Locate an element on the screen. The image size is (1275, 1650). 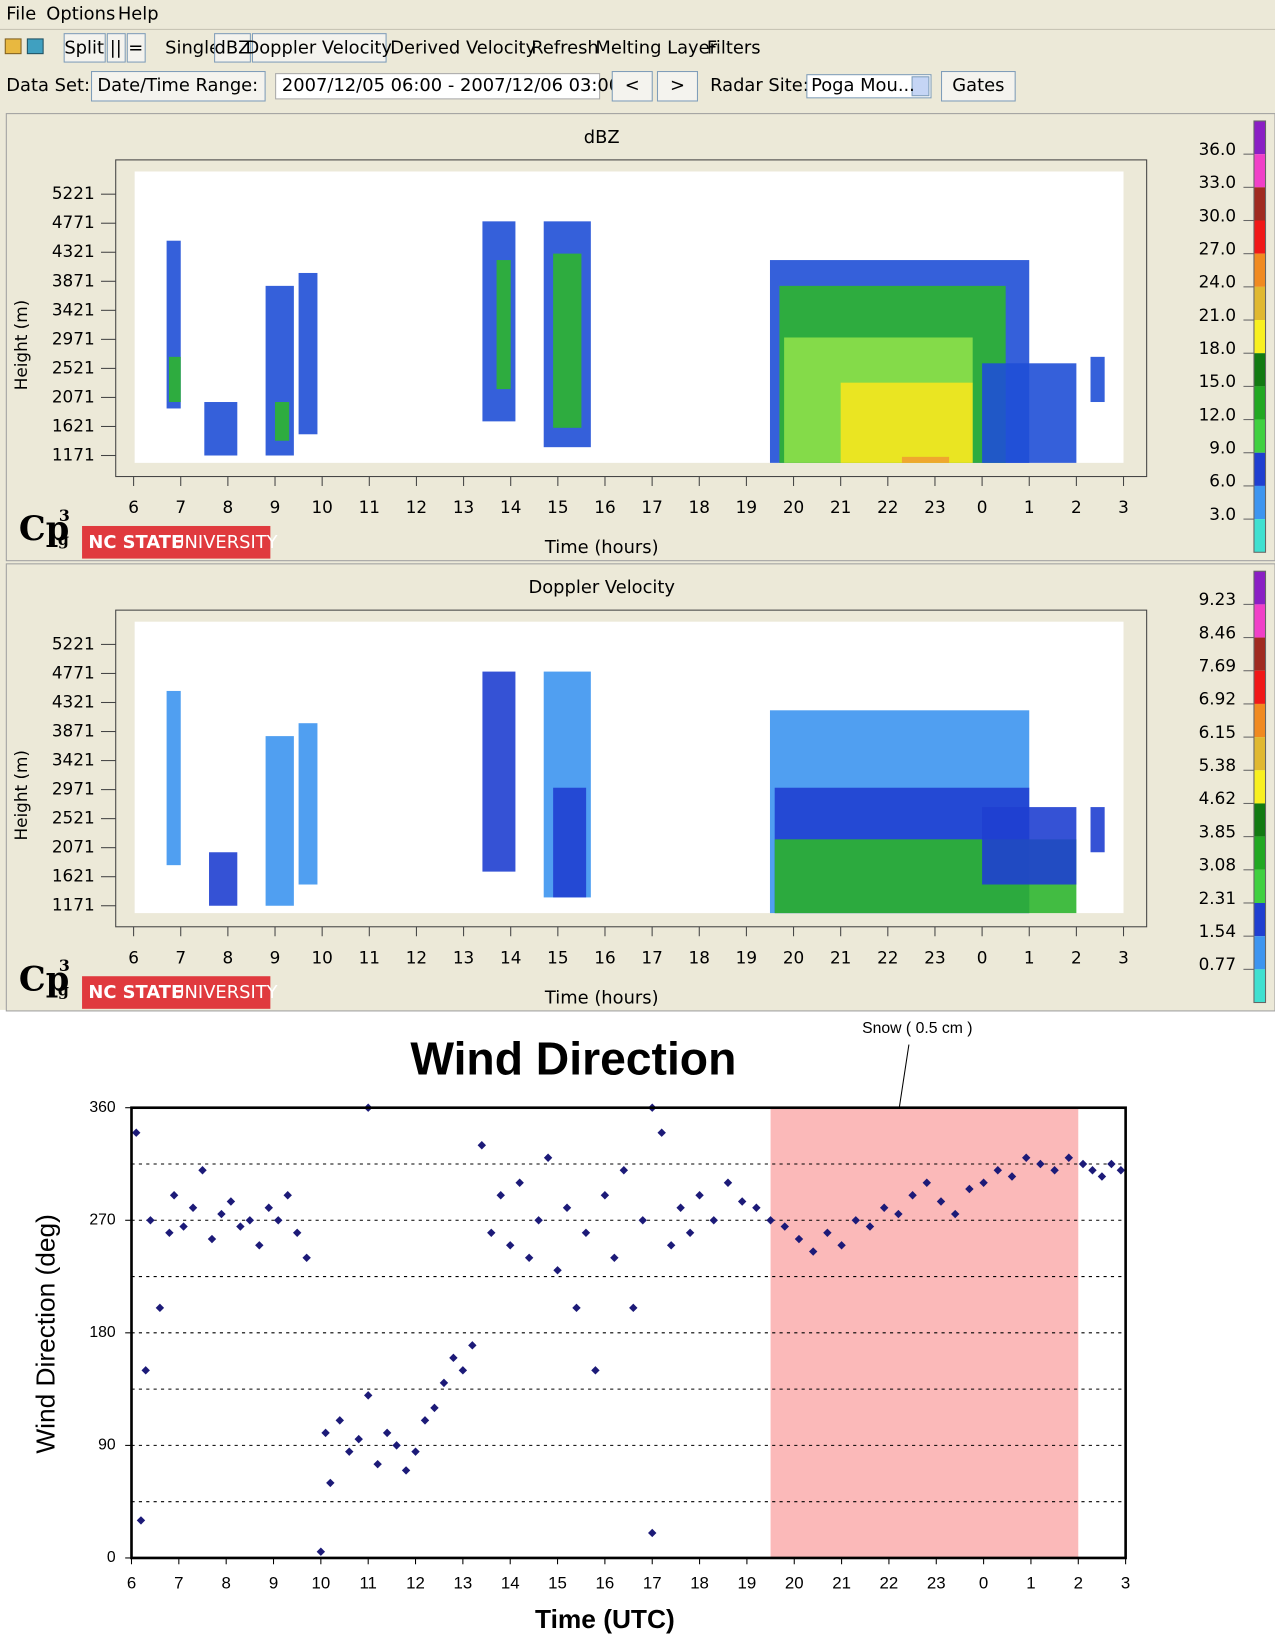
dbz-button is located at coordinates (232, 48).